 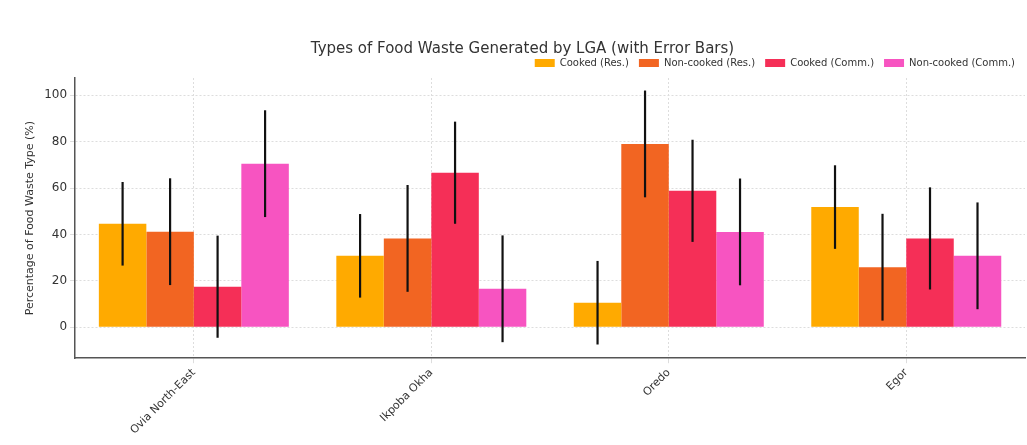 I want to click on y-tick-label: 60, so click(x=59, y=187).